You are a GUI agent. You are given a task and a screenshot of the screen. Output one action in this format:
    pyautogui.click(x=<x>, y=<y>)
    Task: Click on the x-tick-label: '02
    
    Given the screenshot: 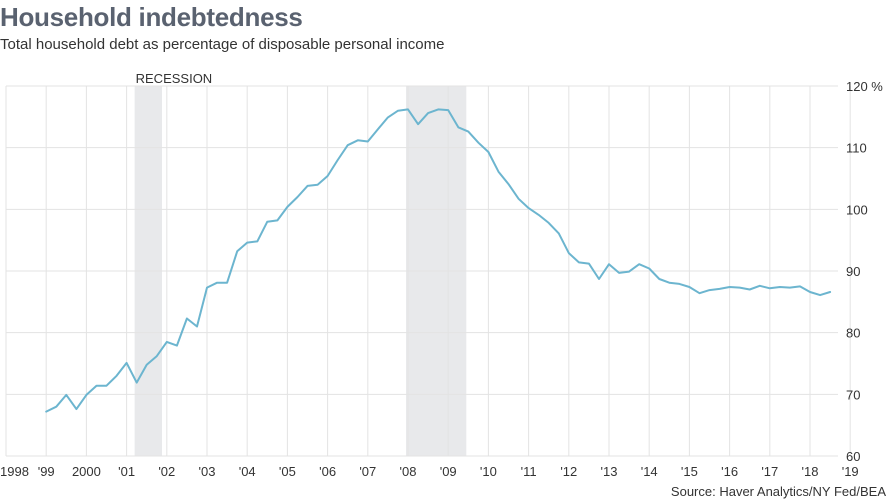 What is the action you would take?
    pyautogui.click(x=166, y=471)
    